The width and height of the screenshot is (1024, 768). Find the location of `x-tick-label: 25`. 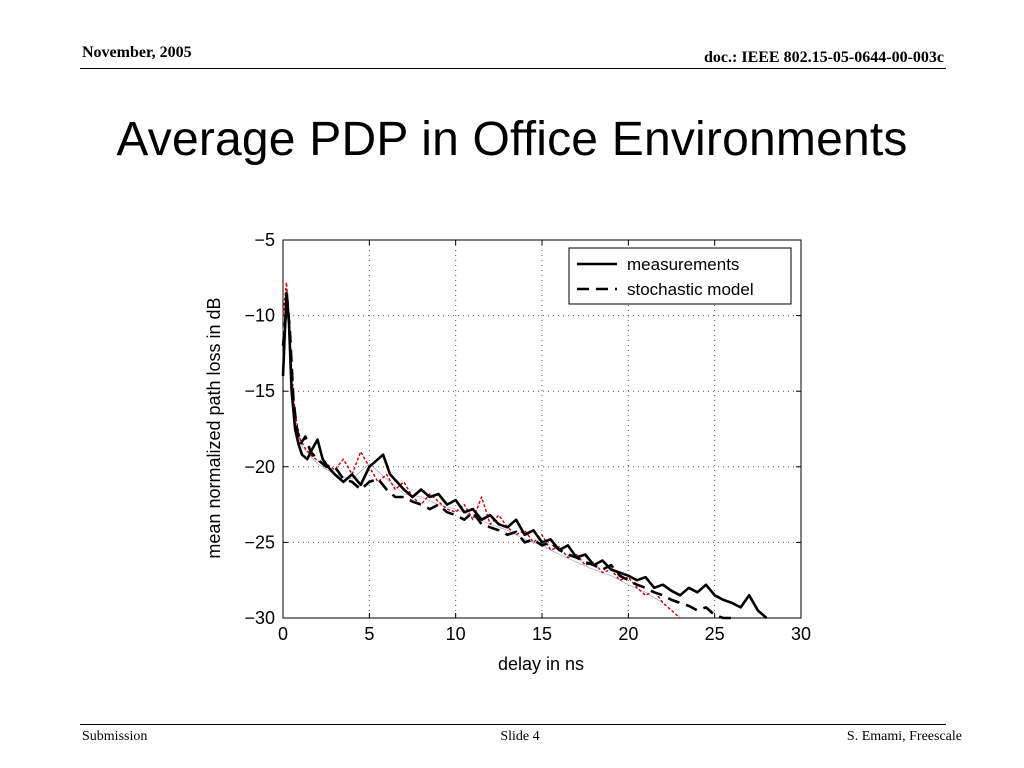

x-tick-label: 25 is located at coordinates (715, 634).